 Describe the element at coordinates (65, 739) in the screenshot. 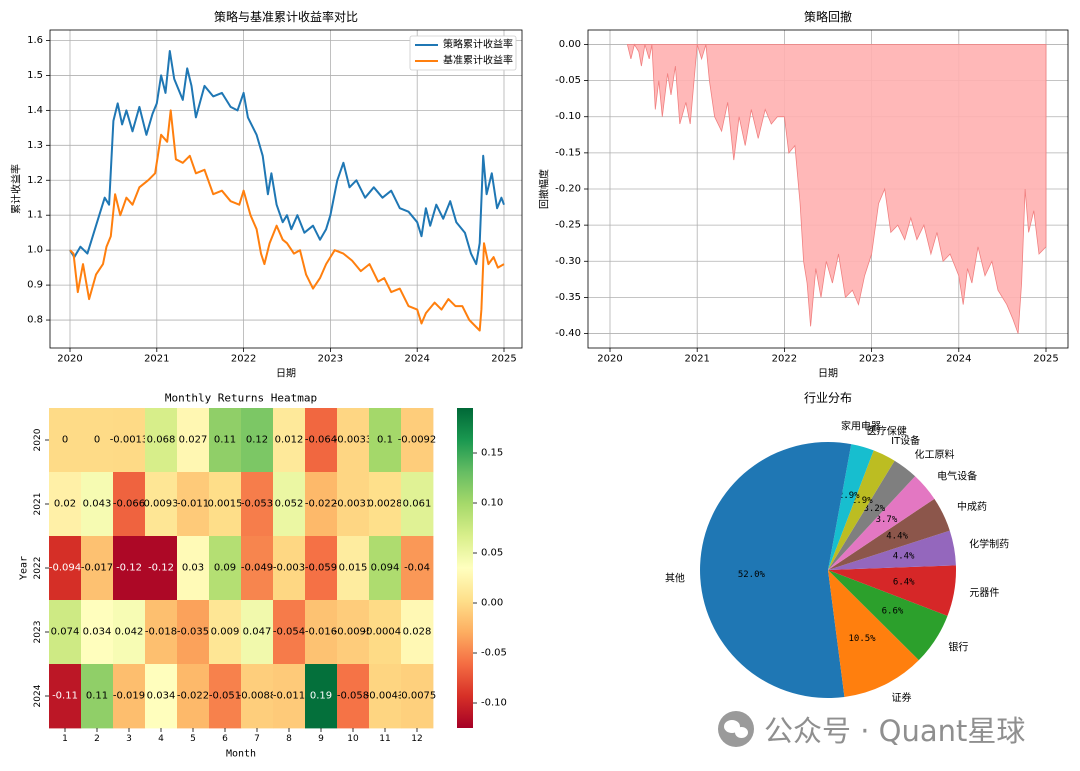

I see `x-tick-label: 1` at that location.